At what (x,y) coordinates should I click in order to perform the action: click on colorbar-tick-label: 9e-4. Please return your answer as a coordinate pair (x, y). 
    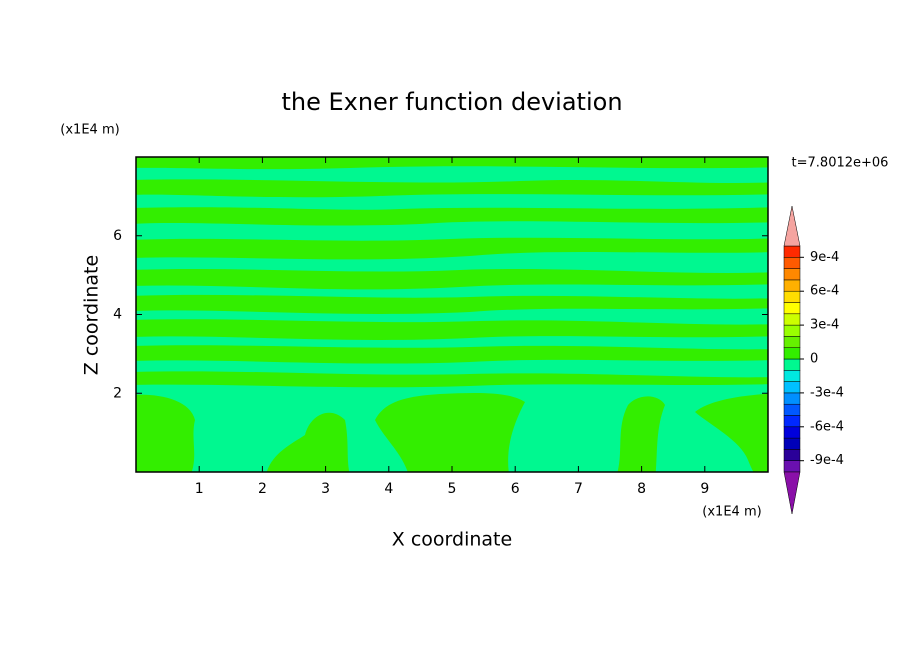
    Looking at the image, I should click on (824, 257).